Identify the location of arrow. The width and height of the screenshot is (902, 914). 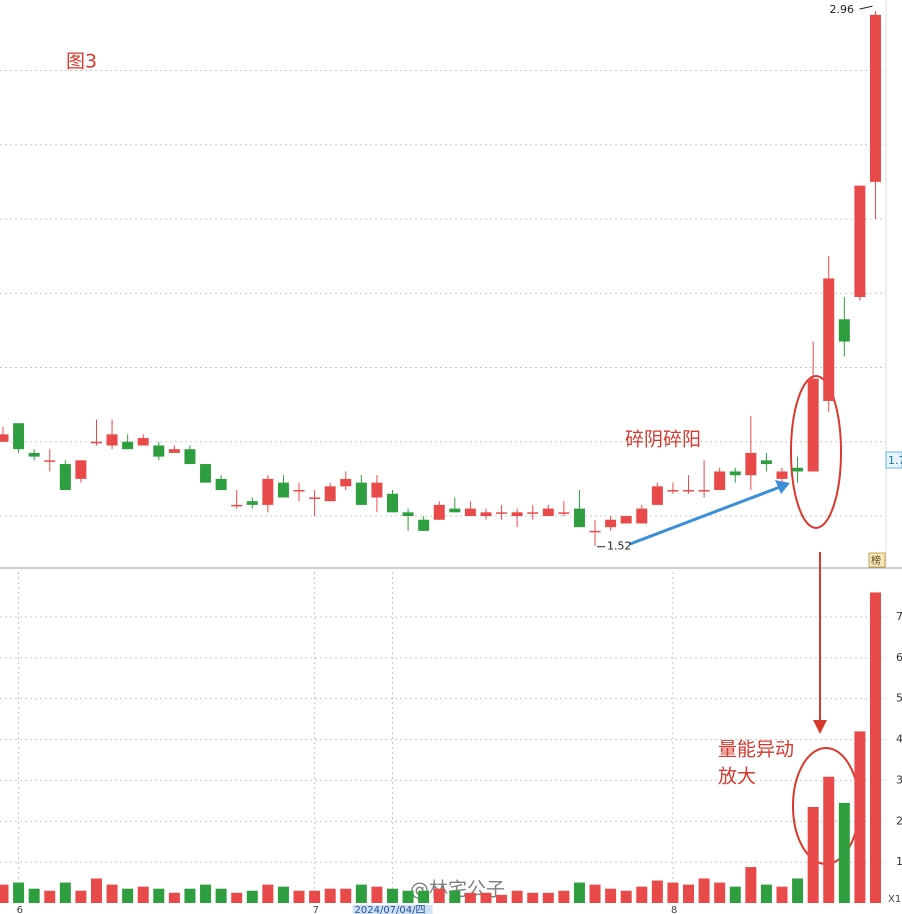
(705, 515).